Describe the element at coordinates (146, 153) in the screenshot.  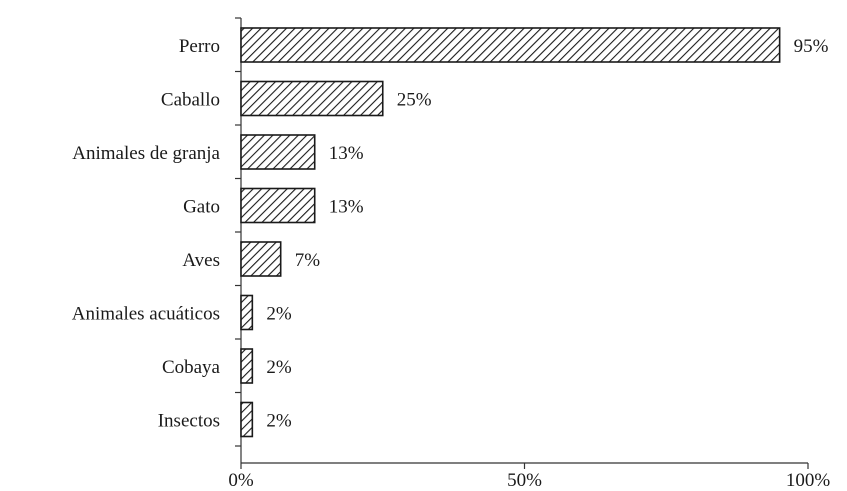
I see `category-label: Animales de granja` at that location.